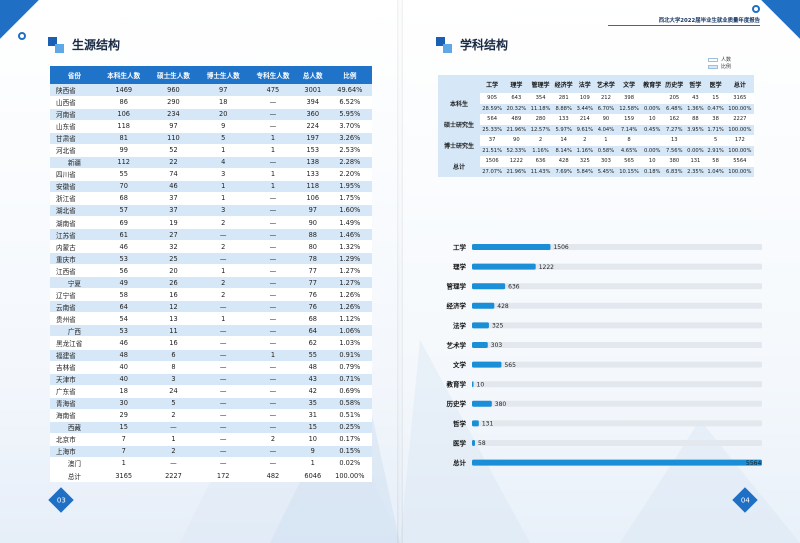  Describe the element at coordinates (695, 84) in the screenshot. I see `column-header: 哲学` at that location.